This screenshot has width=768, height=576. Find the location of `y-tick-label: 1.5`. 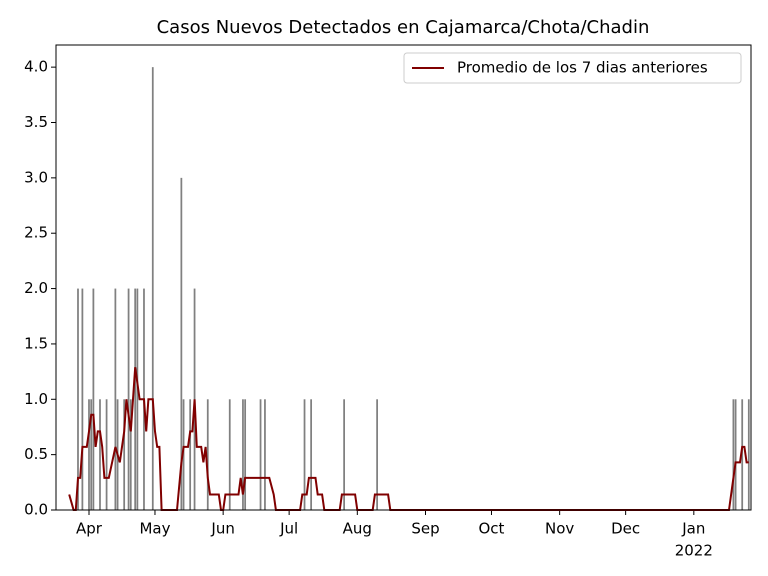

y-tick-label: 1.5 is located at coordinates (36, 343).